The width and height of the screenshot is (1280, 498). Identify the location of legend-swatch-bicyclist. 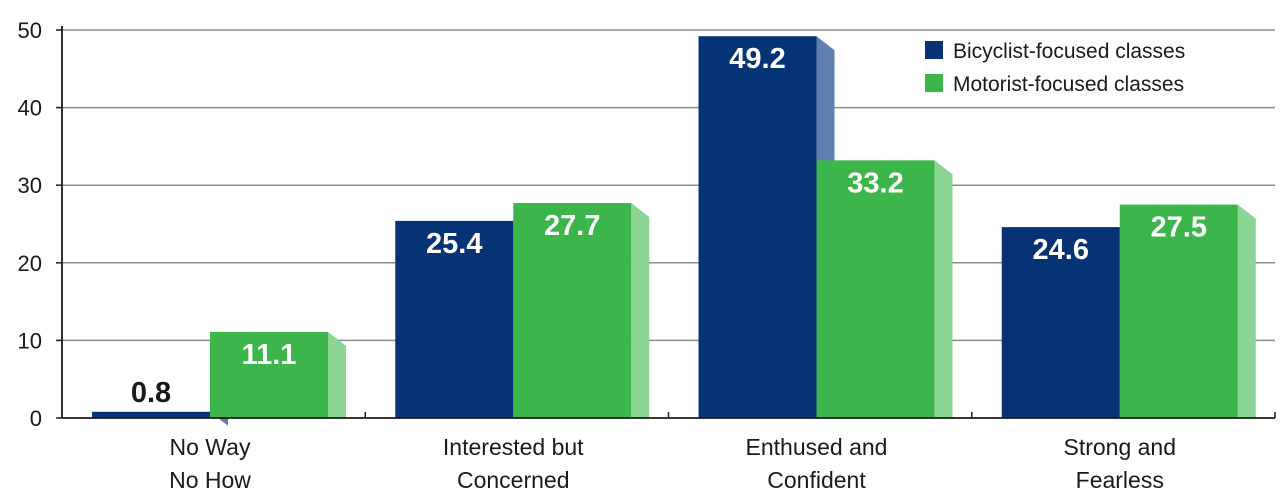
(934, 50).